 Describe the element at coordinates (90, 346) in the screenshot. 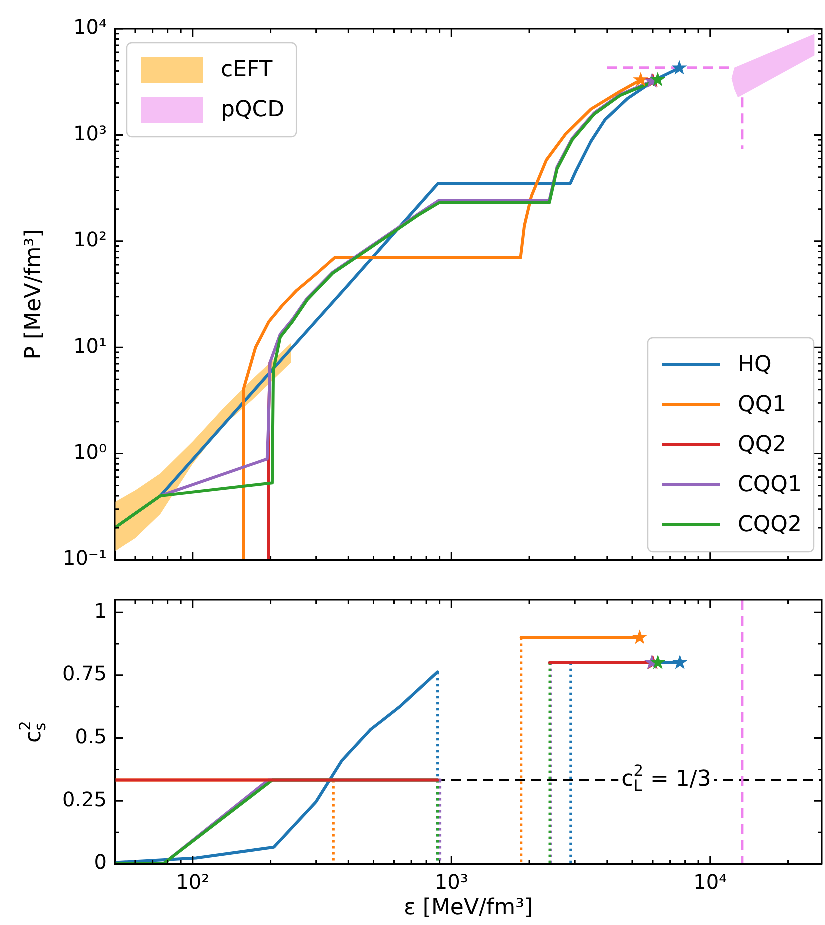

I see `y-tick-label: 10¹` at that location.